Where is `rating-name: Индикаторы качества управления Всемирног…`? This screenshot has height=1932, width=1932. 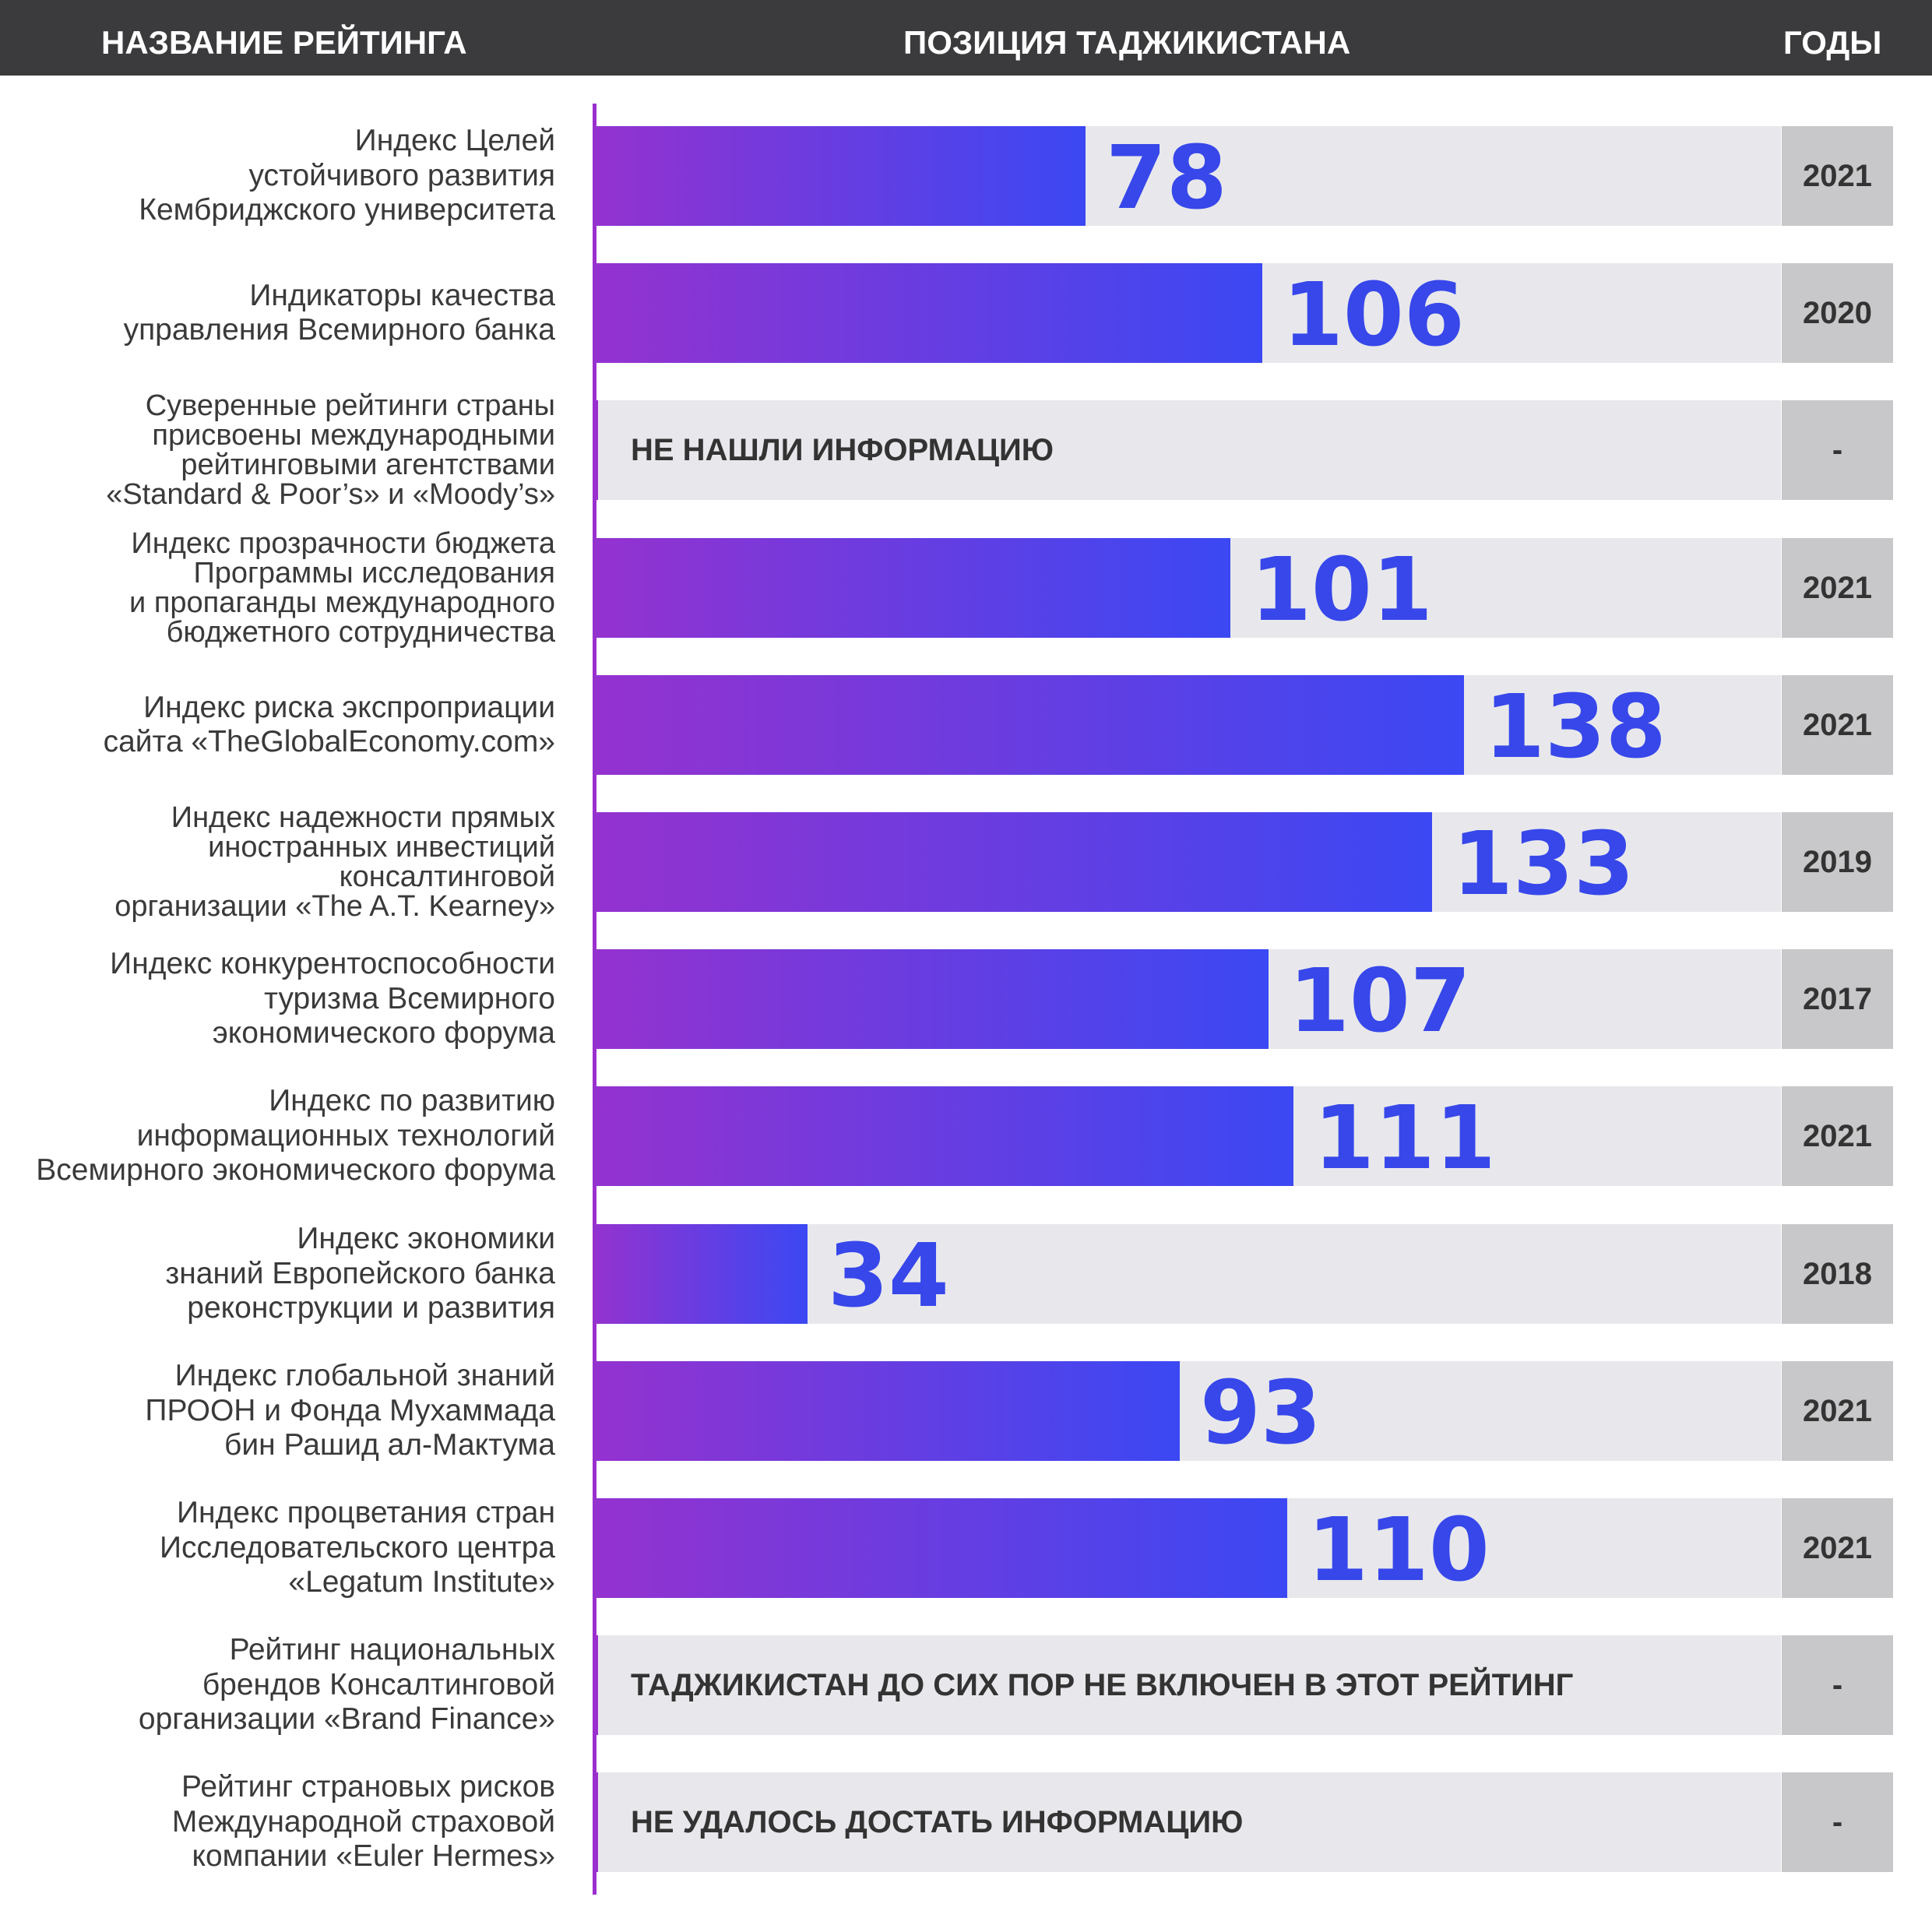 rating-name: Индикаторы качества управления Всемирног… is located at coordinates (339, 312).